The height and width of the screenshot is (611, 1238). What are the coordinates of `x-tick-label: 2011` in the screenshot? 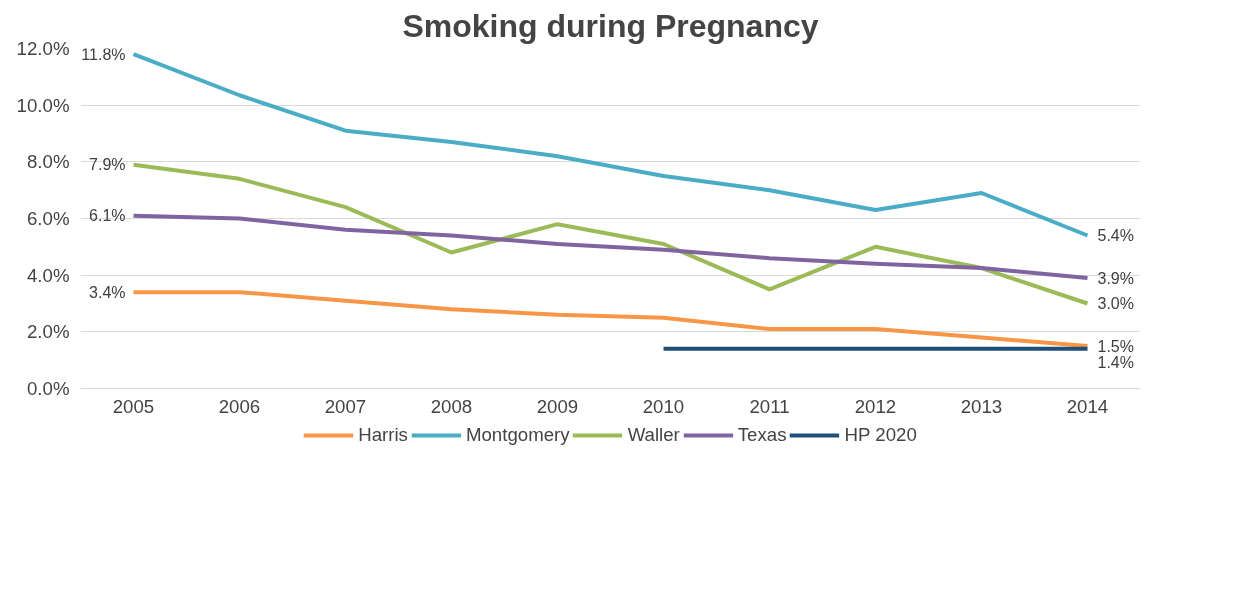 It's located at (769, 406).